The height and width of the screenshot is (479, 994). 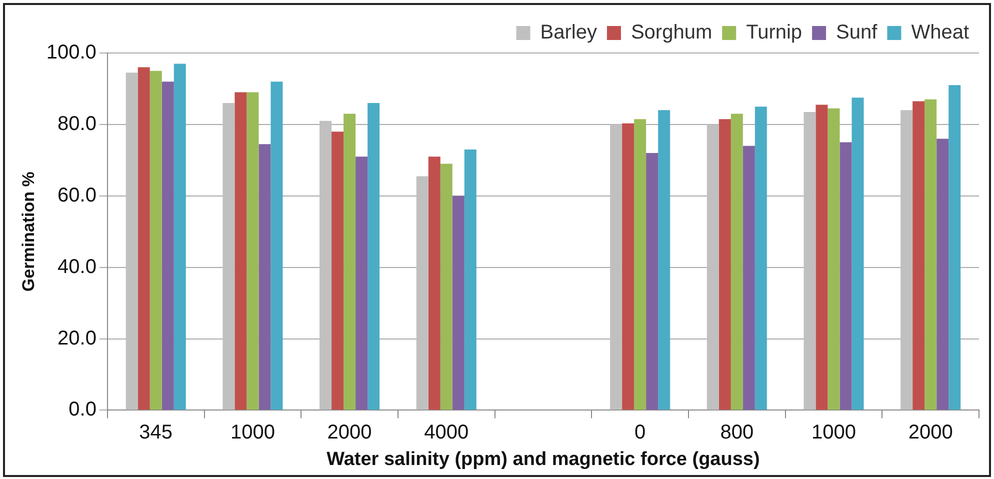 What do you see at coordinates (774, 33) in the screenshot?
I see `legend-label: Turnip` at bounding box center [774, 33].